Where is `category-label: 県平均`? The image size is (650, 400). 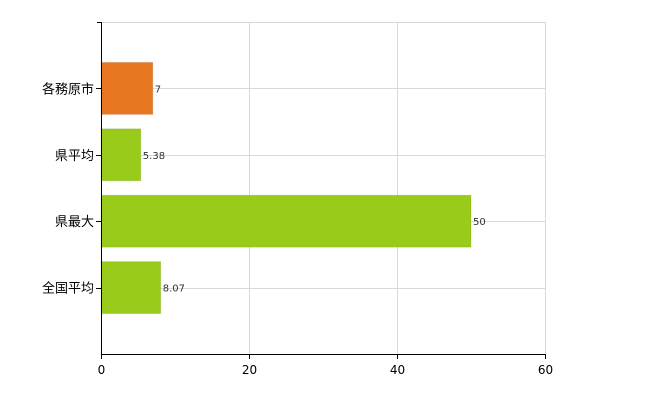
category-label: 県平均 is located at coordinates (74, 156).